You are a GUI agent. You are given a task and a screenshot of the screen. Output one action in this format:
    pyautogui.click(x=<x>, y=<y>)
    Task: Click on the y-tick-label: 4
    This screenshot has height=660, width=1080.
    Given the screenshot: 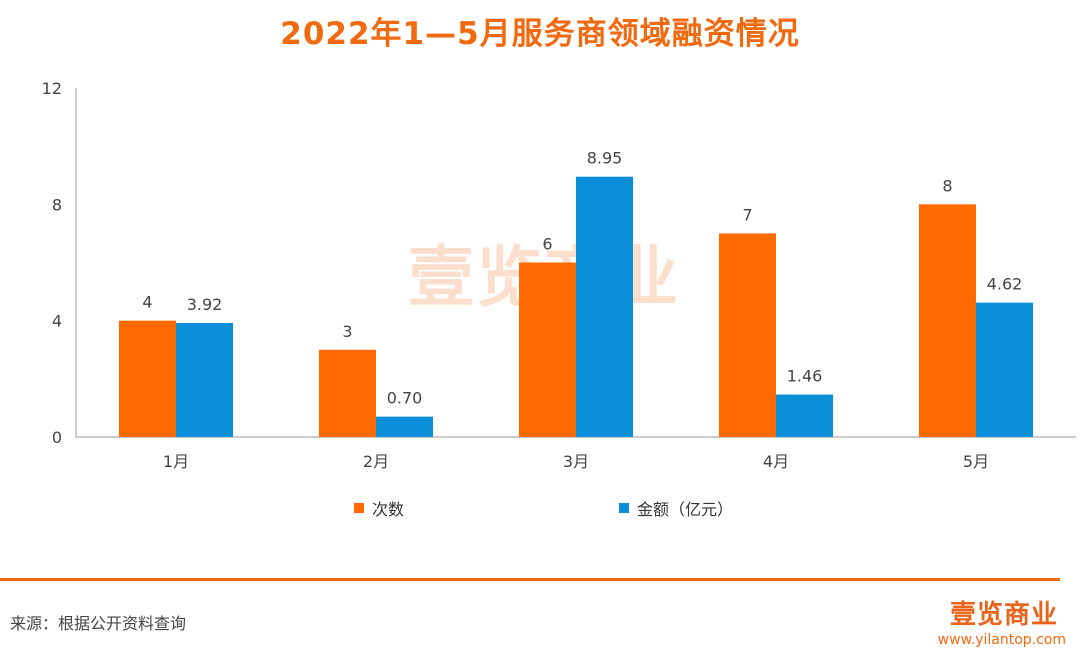 What is the action you would take?
    pyautogui.click(x=57, y=321)
    